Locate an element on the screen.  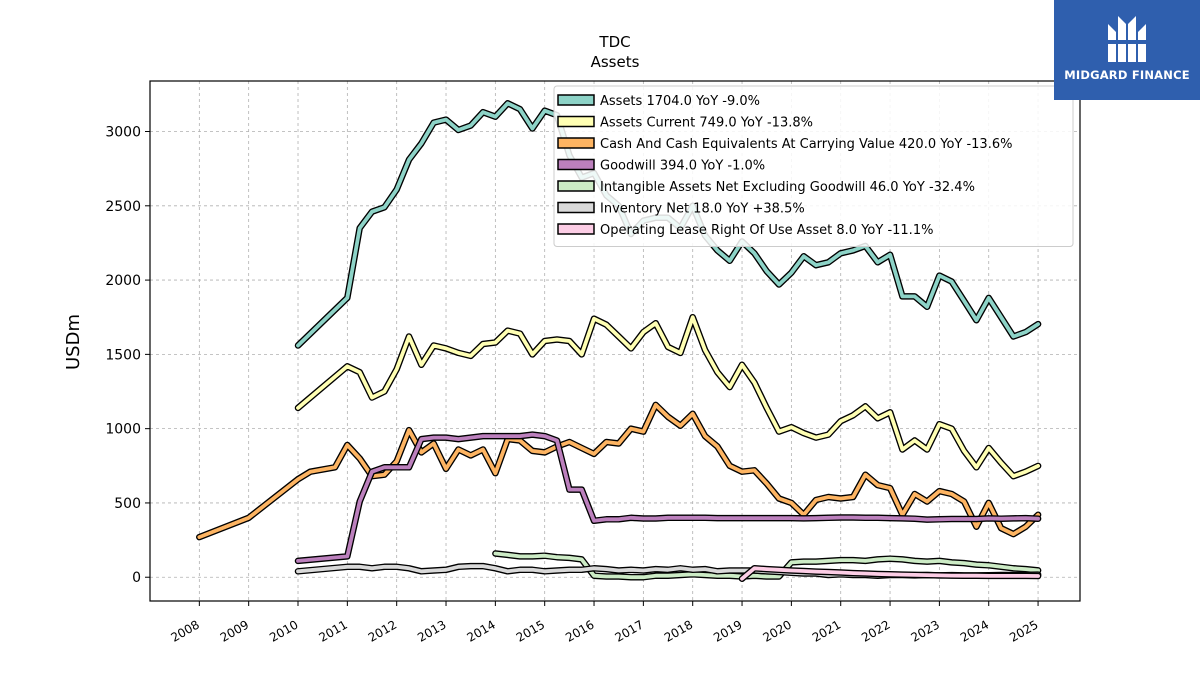
x-tick-label: 2011 is located at coordinates (332, 630).